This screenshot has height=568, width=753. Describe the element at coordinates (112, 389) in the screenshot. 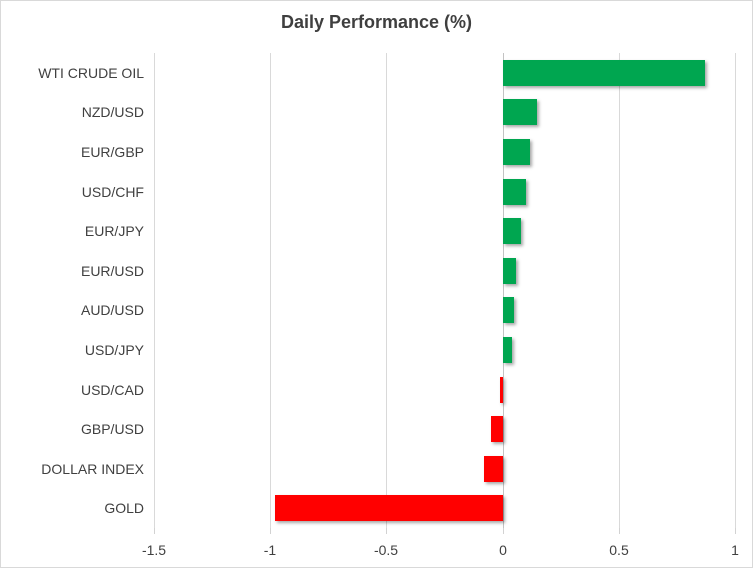

I see `category-label-usd-cad: USD/CAD` at that location.